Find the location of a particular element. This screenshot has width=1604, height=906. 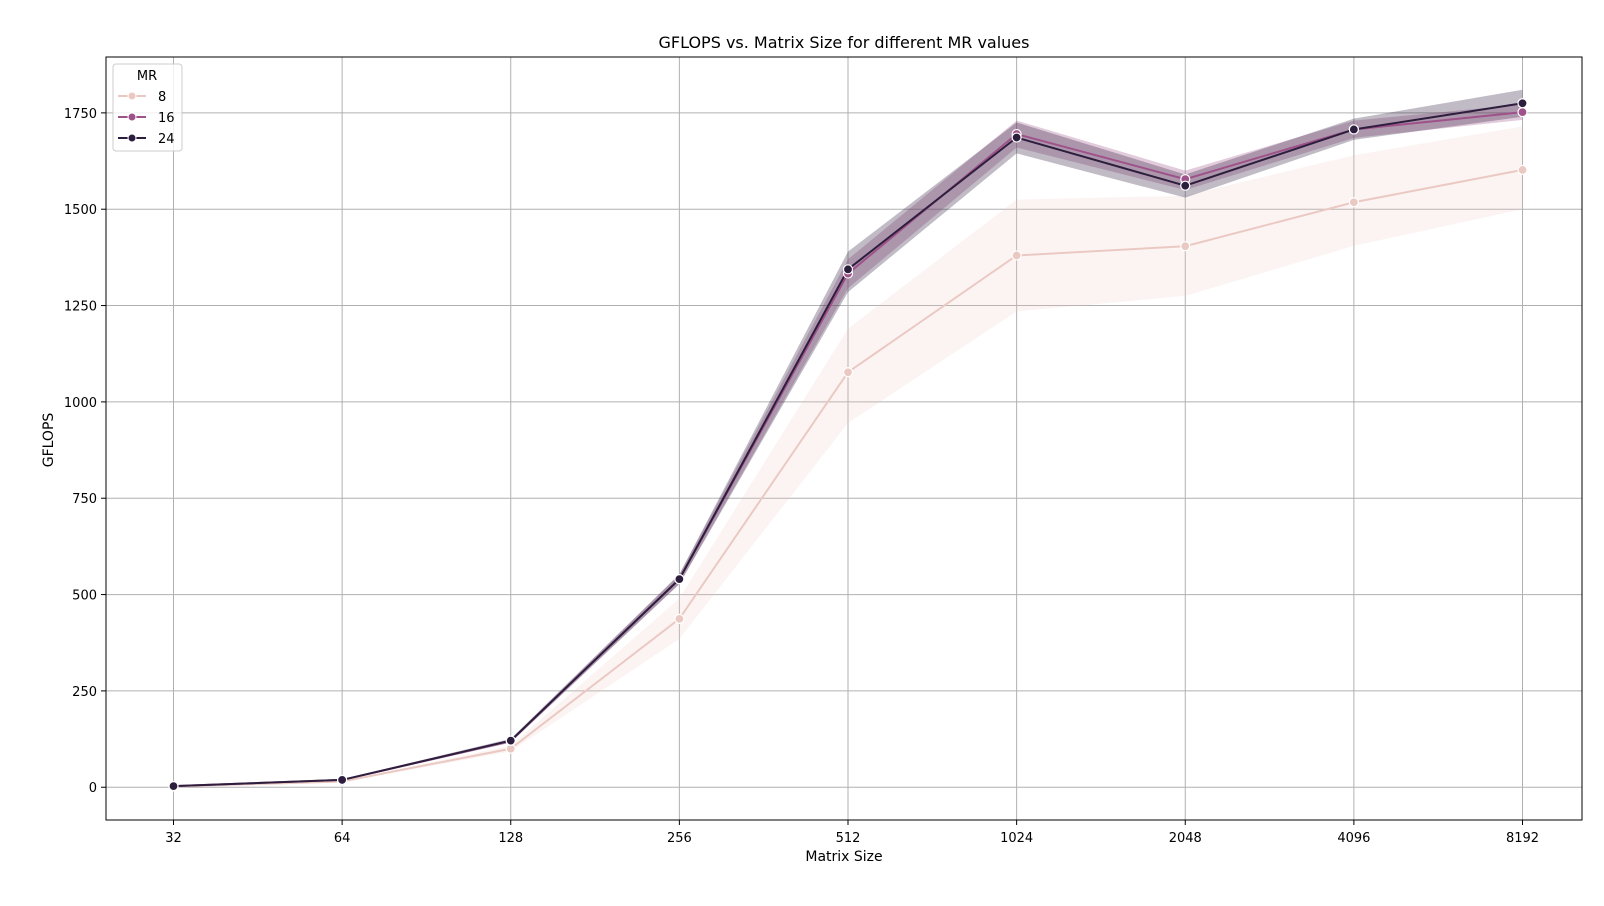

y-tick-label: 750 is located at coordinates (84, 499).